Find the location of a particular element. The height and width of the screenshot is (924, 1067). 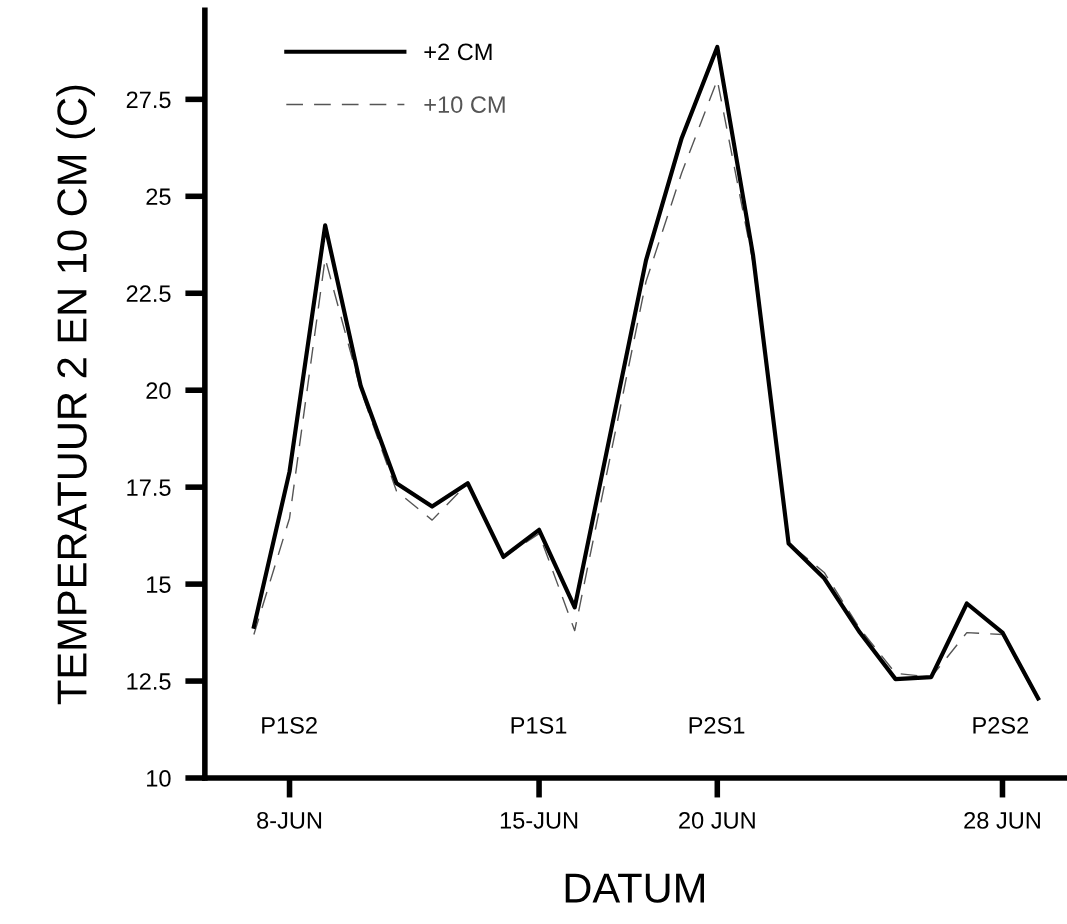

annotation: P1S2 is located at coordinates (289, 725).